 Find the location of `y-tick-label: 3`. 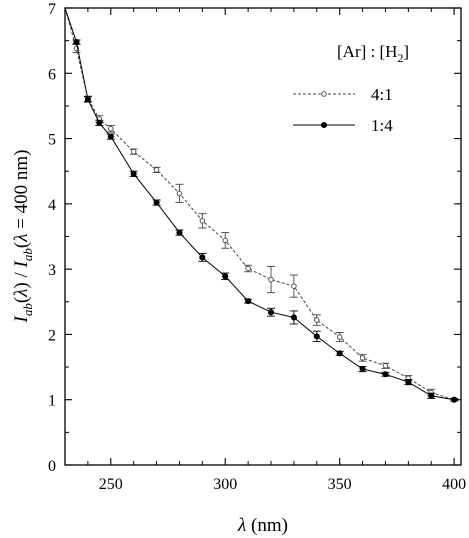

y-tick-label: 3 is located at coordinates (52, 270).